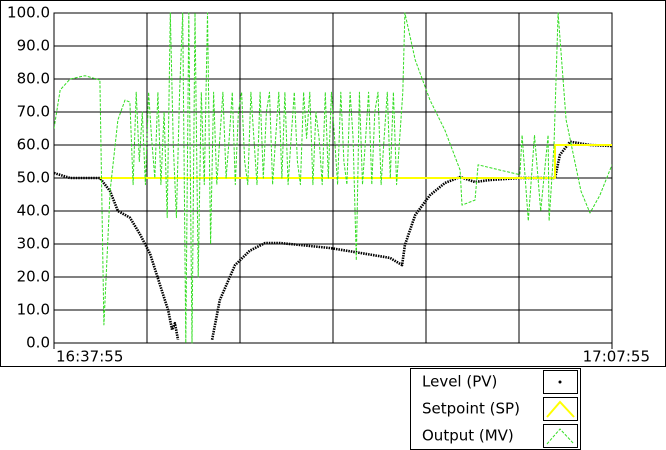 The image size is (666, 450). I want to click on series-line, so click(355, 161).